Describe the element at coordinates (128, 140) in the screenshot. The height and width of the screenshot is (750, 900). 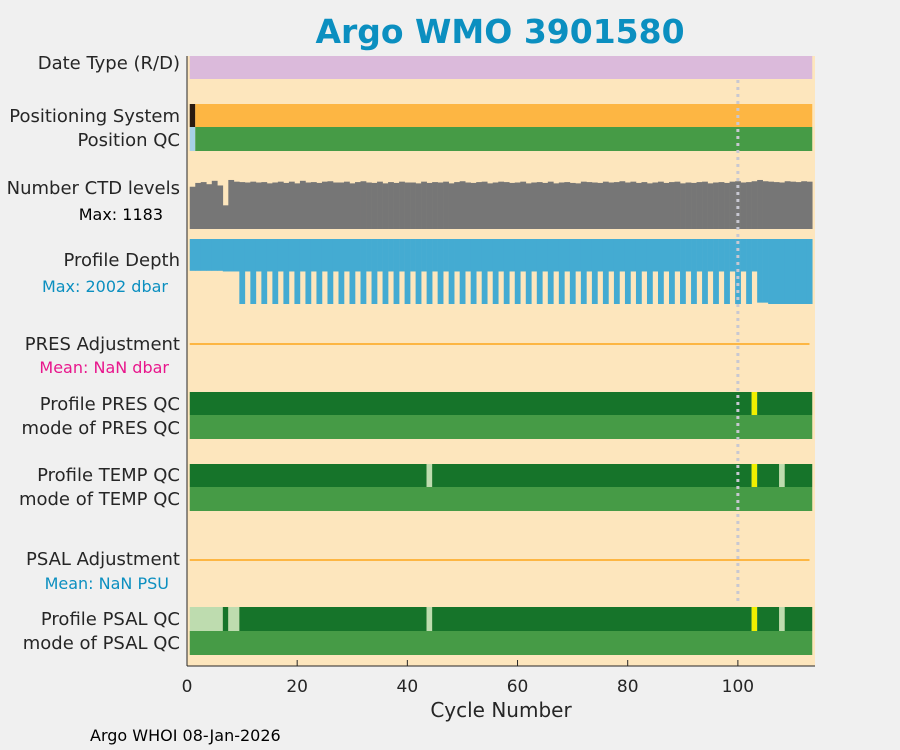
I see `row-label-pos_qc: Position QC` at that location.